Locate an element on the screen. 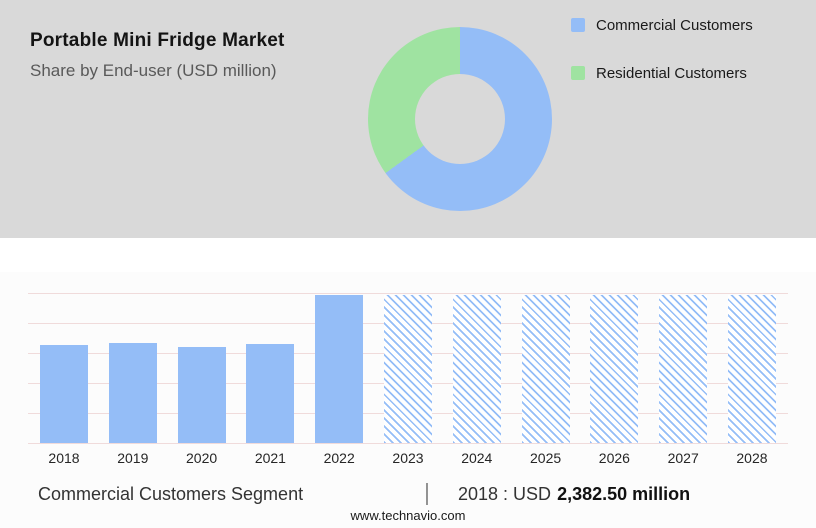 The width and height of the screenshot is (816, 528). x-label-2023: 2023 is located at coordinates (408, 458).